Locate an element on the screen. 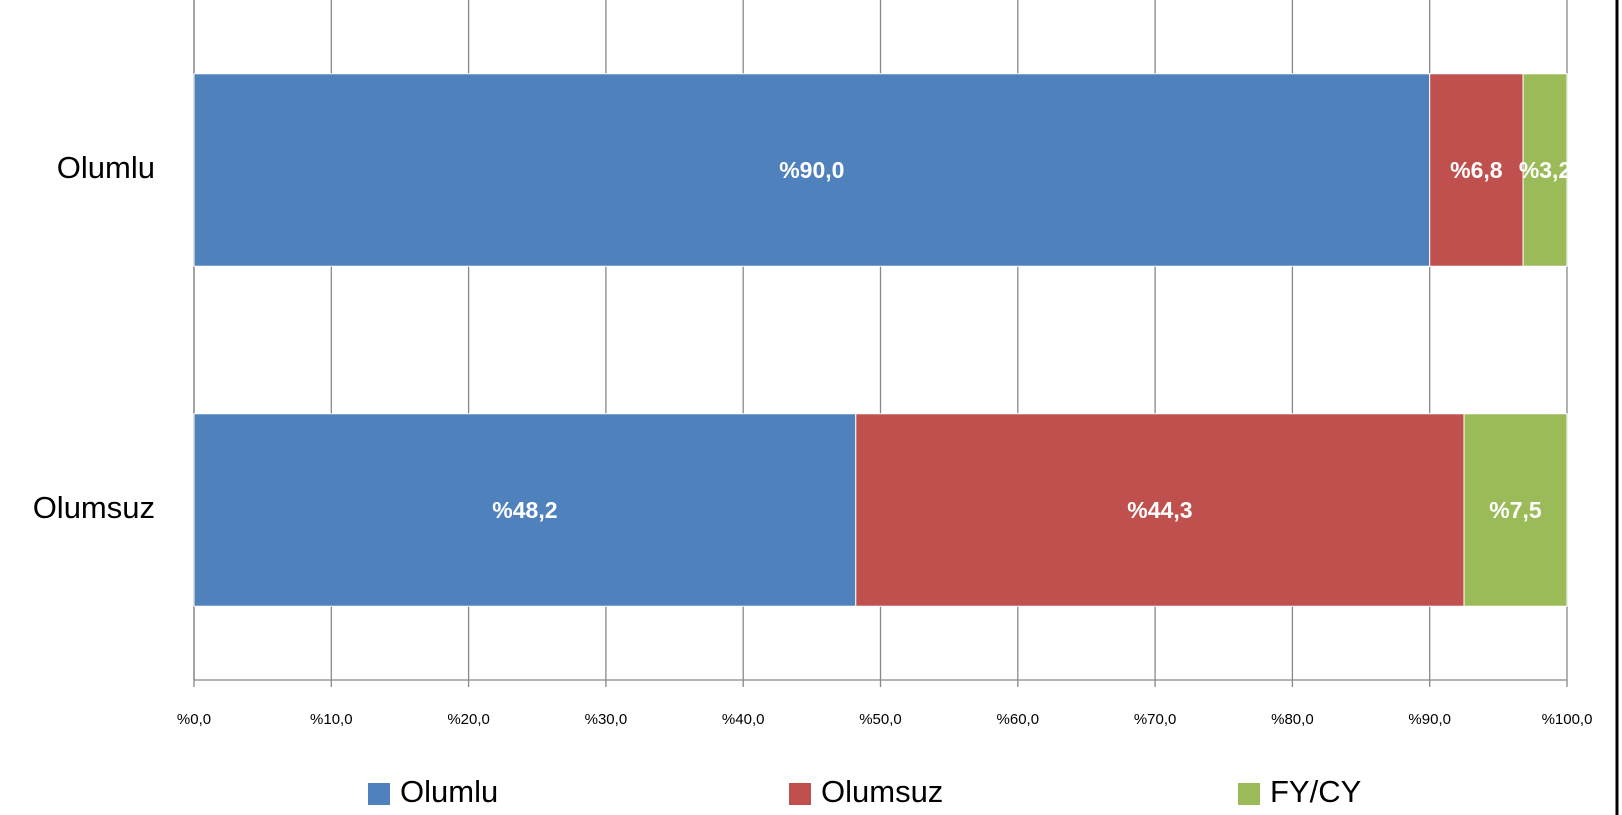 This screenshot has height=815, width=1622. value-label: %3,2 is located at coordinates (1545, 170).